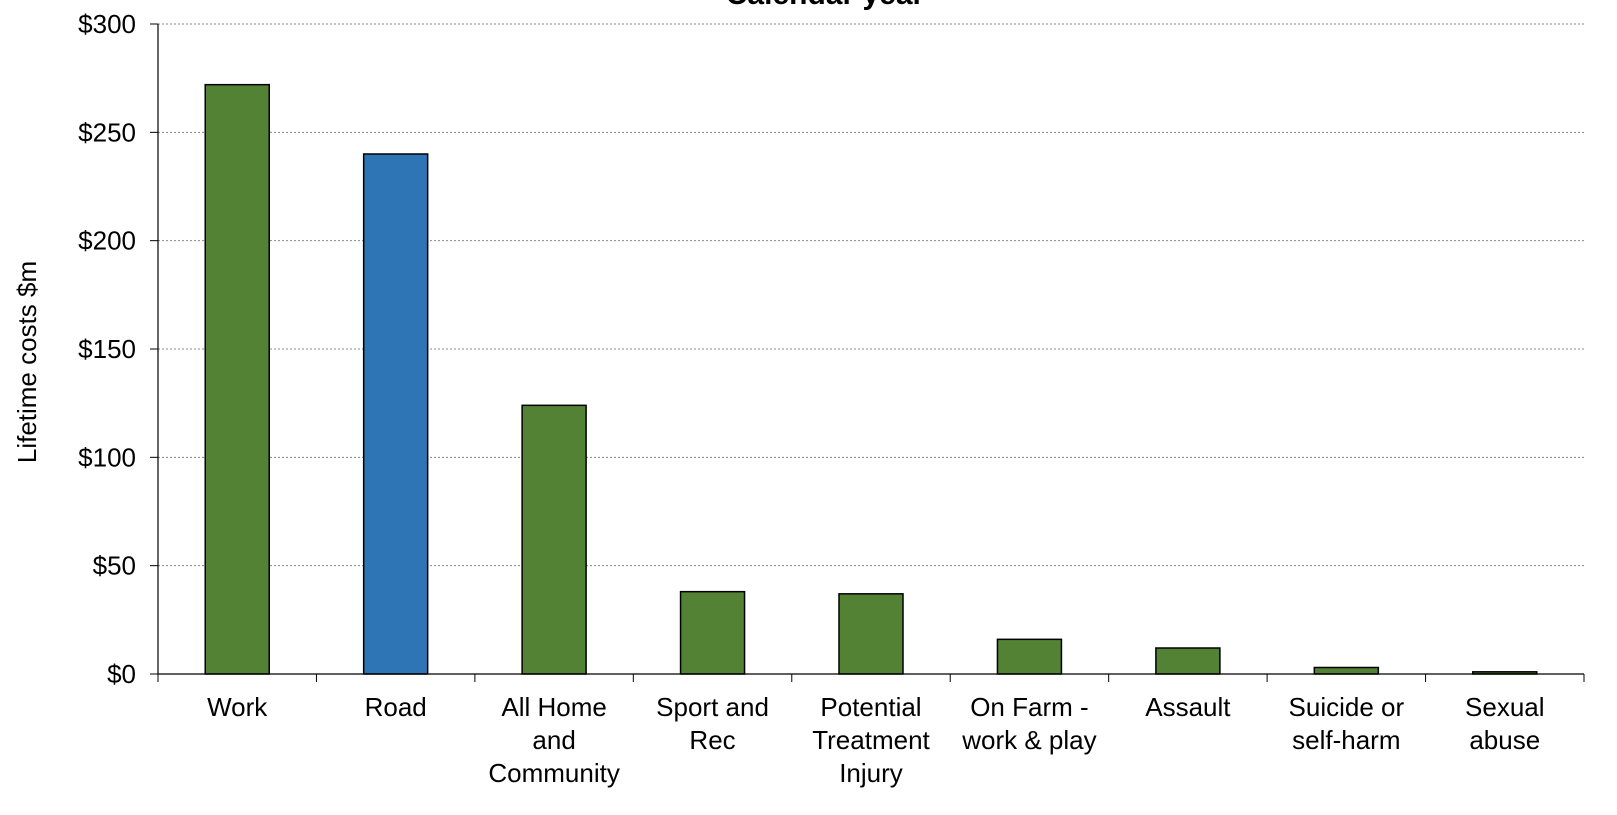 Image resolution: width=1617 pixels, height=815 pixels. I want to click on y-tick-label: $150, so click(107, 349).